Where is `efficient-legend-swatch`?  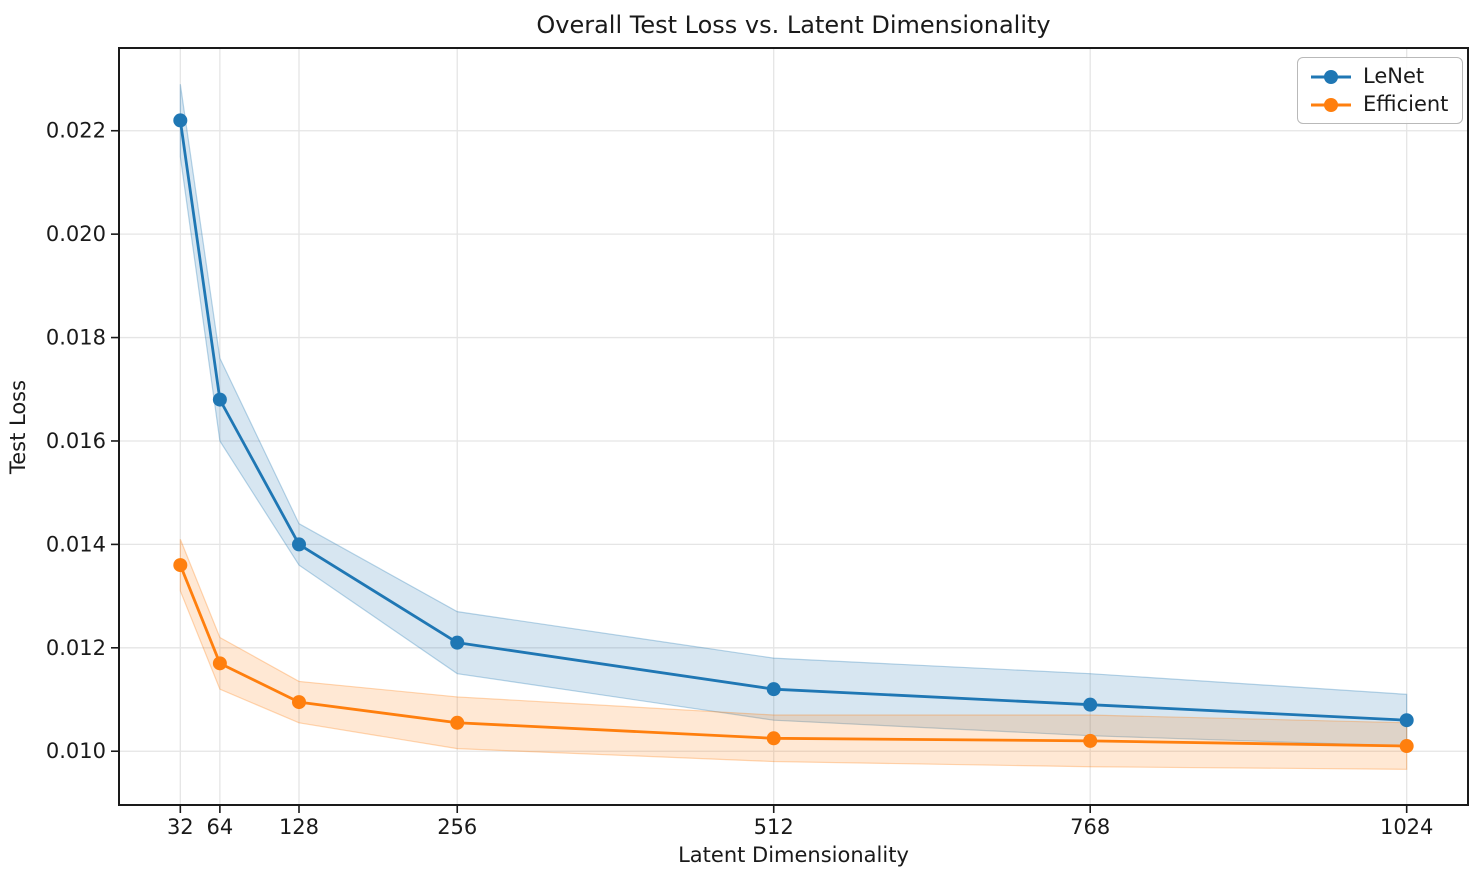
efficient-legend-swatch is located at coordinates (1331, 104).